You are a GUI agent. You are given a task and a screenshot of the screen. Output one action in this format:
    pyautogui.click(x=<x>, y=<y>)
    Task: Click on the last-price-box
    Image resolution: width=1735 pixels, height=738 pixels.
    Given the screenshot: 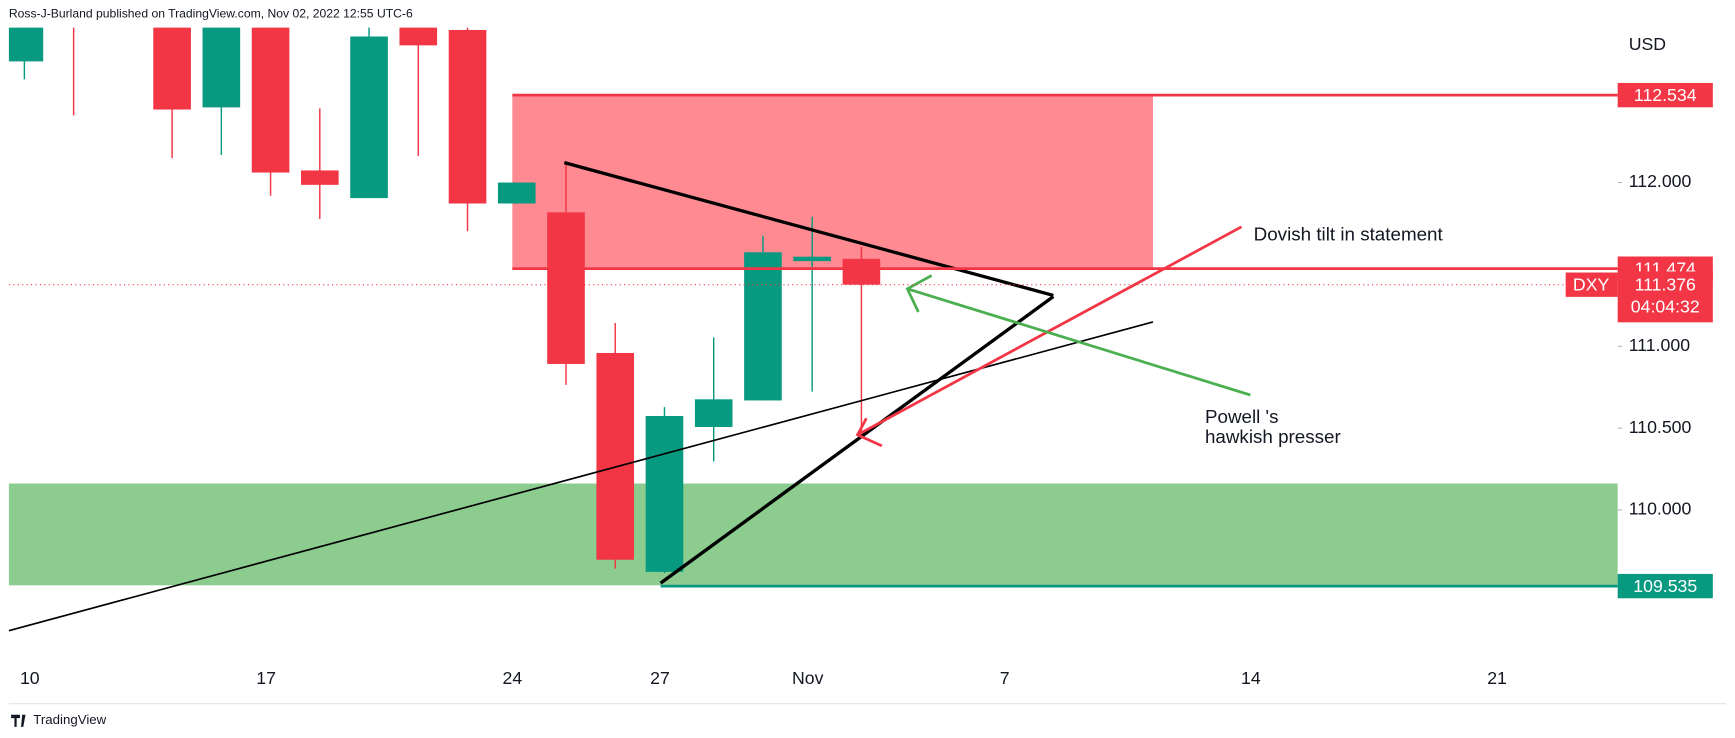 What is the action you would take?
    pyautogui.click(x=1665, y=297)
    